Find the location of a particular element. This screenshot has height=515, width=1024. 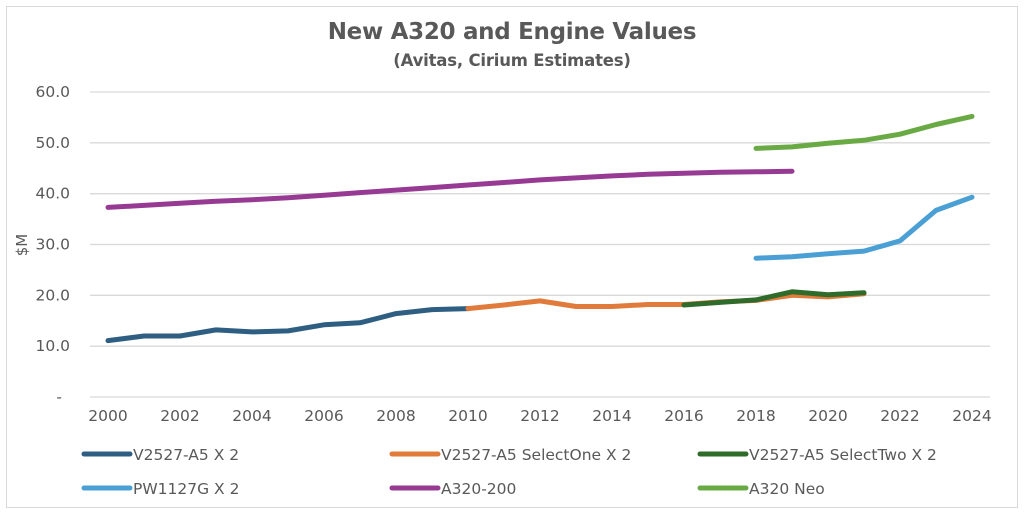

x-tick-label: 2014 is located at coordinates (611, 416).